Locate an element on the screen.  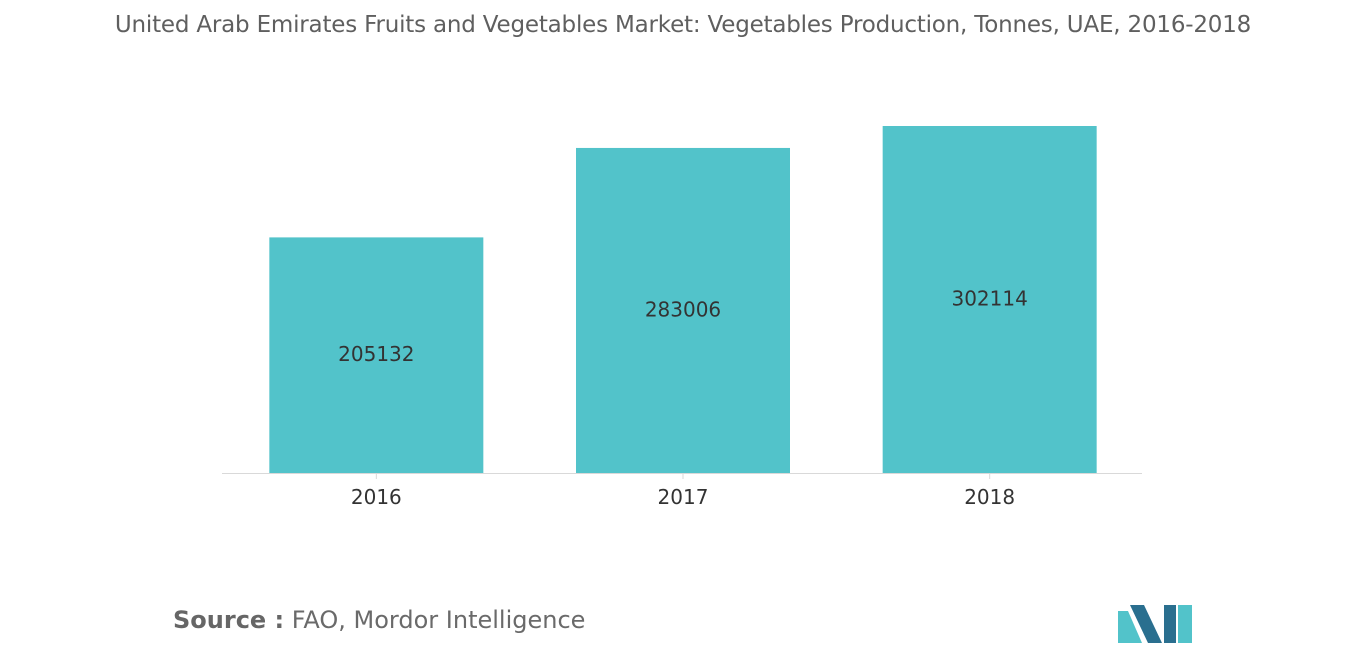
bar-2018 is located at coordinates (989, 299).